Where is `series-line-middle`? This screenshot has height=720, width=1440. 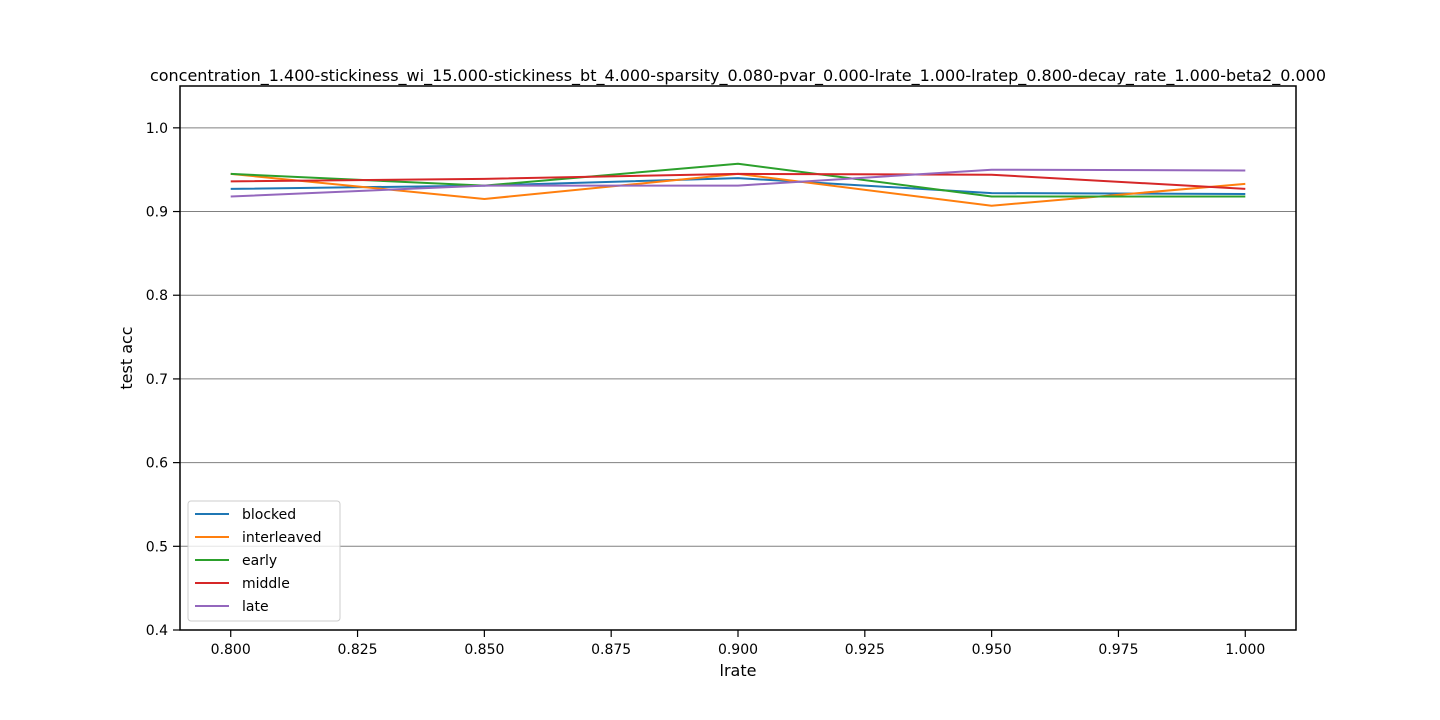
series-line-middle is located at coordinates (738, 181).